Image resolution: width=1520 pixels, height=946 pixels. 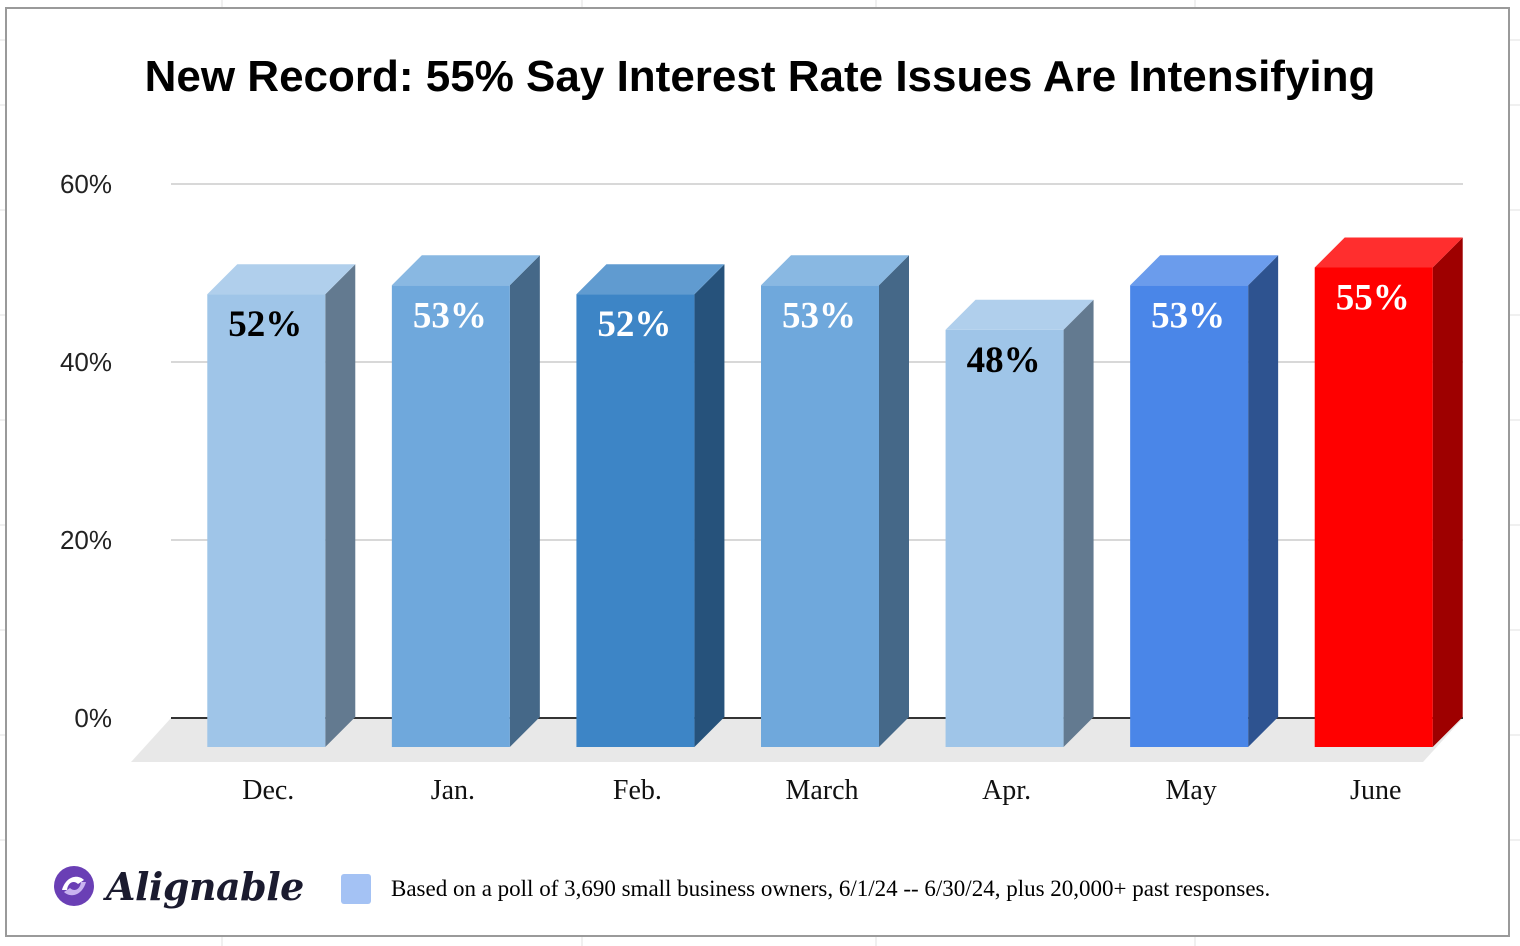 What do you see at coordinates (1373, 298) in the screenshot?
I see `data-label: 55%` at bounding box center [1373, 298].